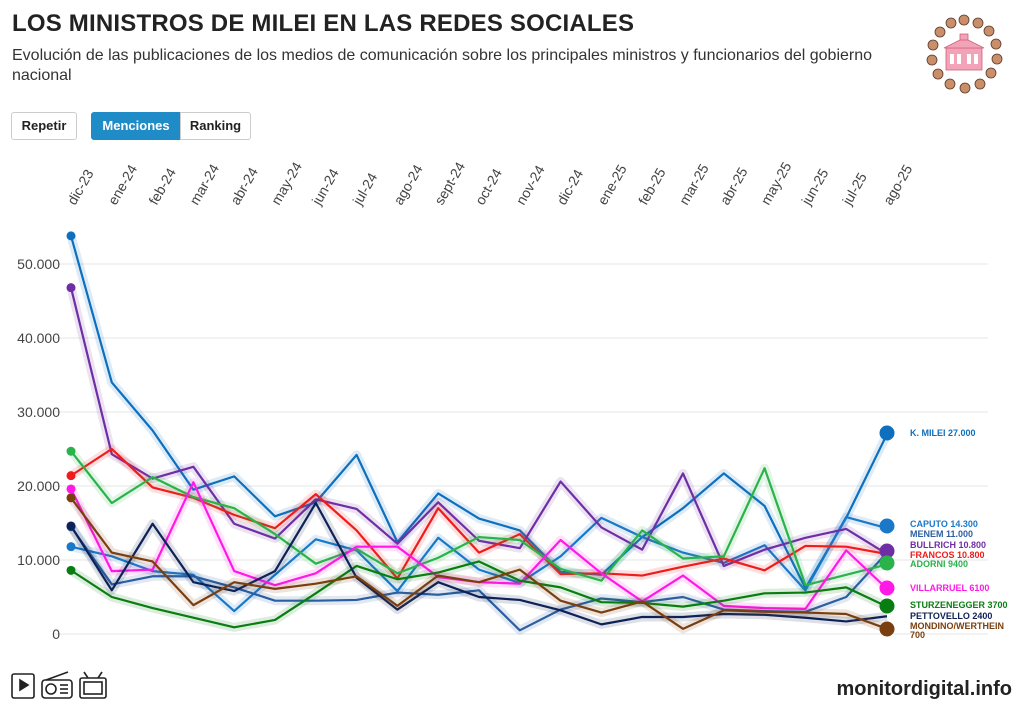 This screenshot has height=720, width=1024. What do you see at coordinates (244, 185) in the screenshot?
I see `x-tick-label: abr-24` at bounding box center [244, 185].